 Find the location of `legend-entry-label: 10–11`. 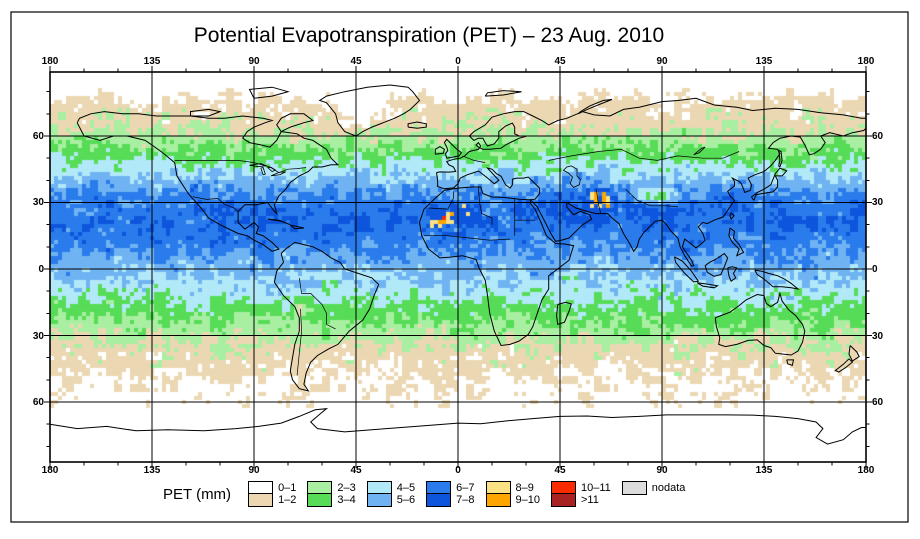

legend-entry-label: 10–11 is located at coordinates (595, 487).